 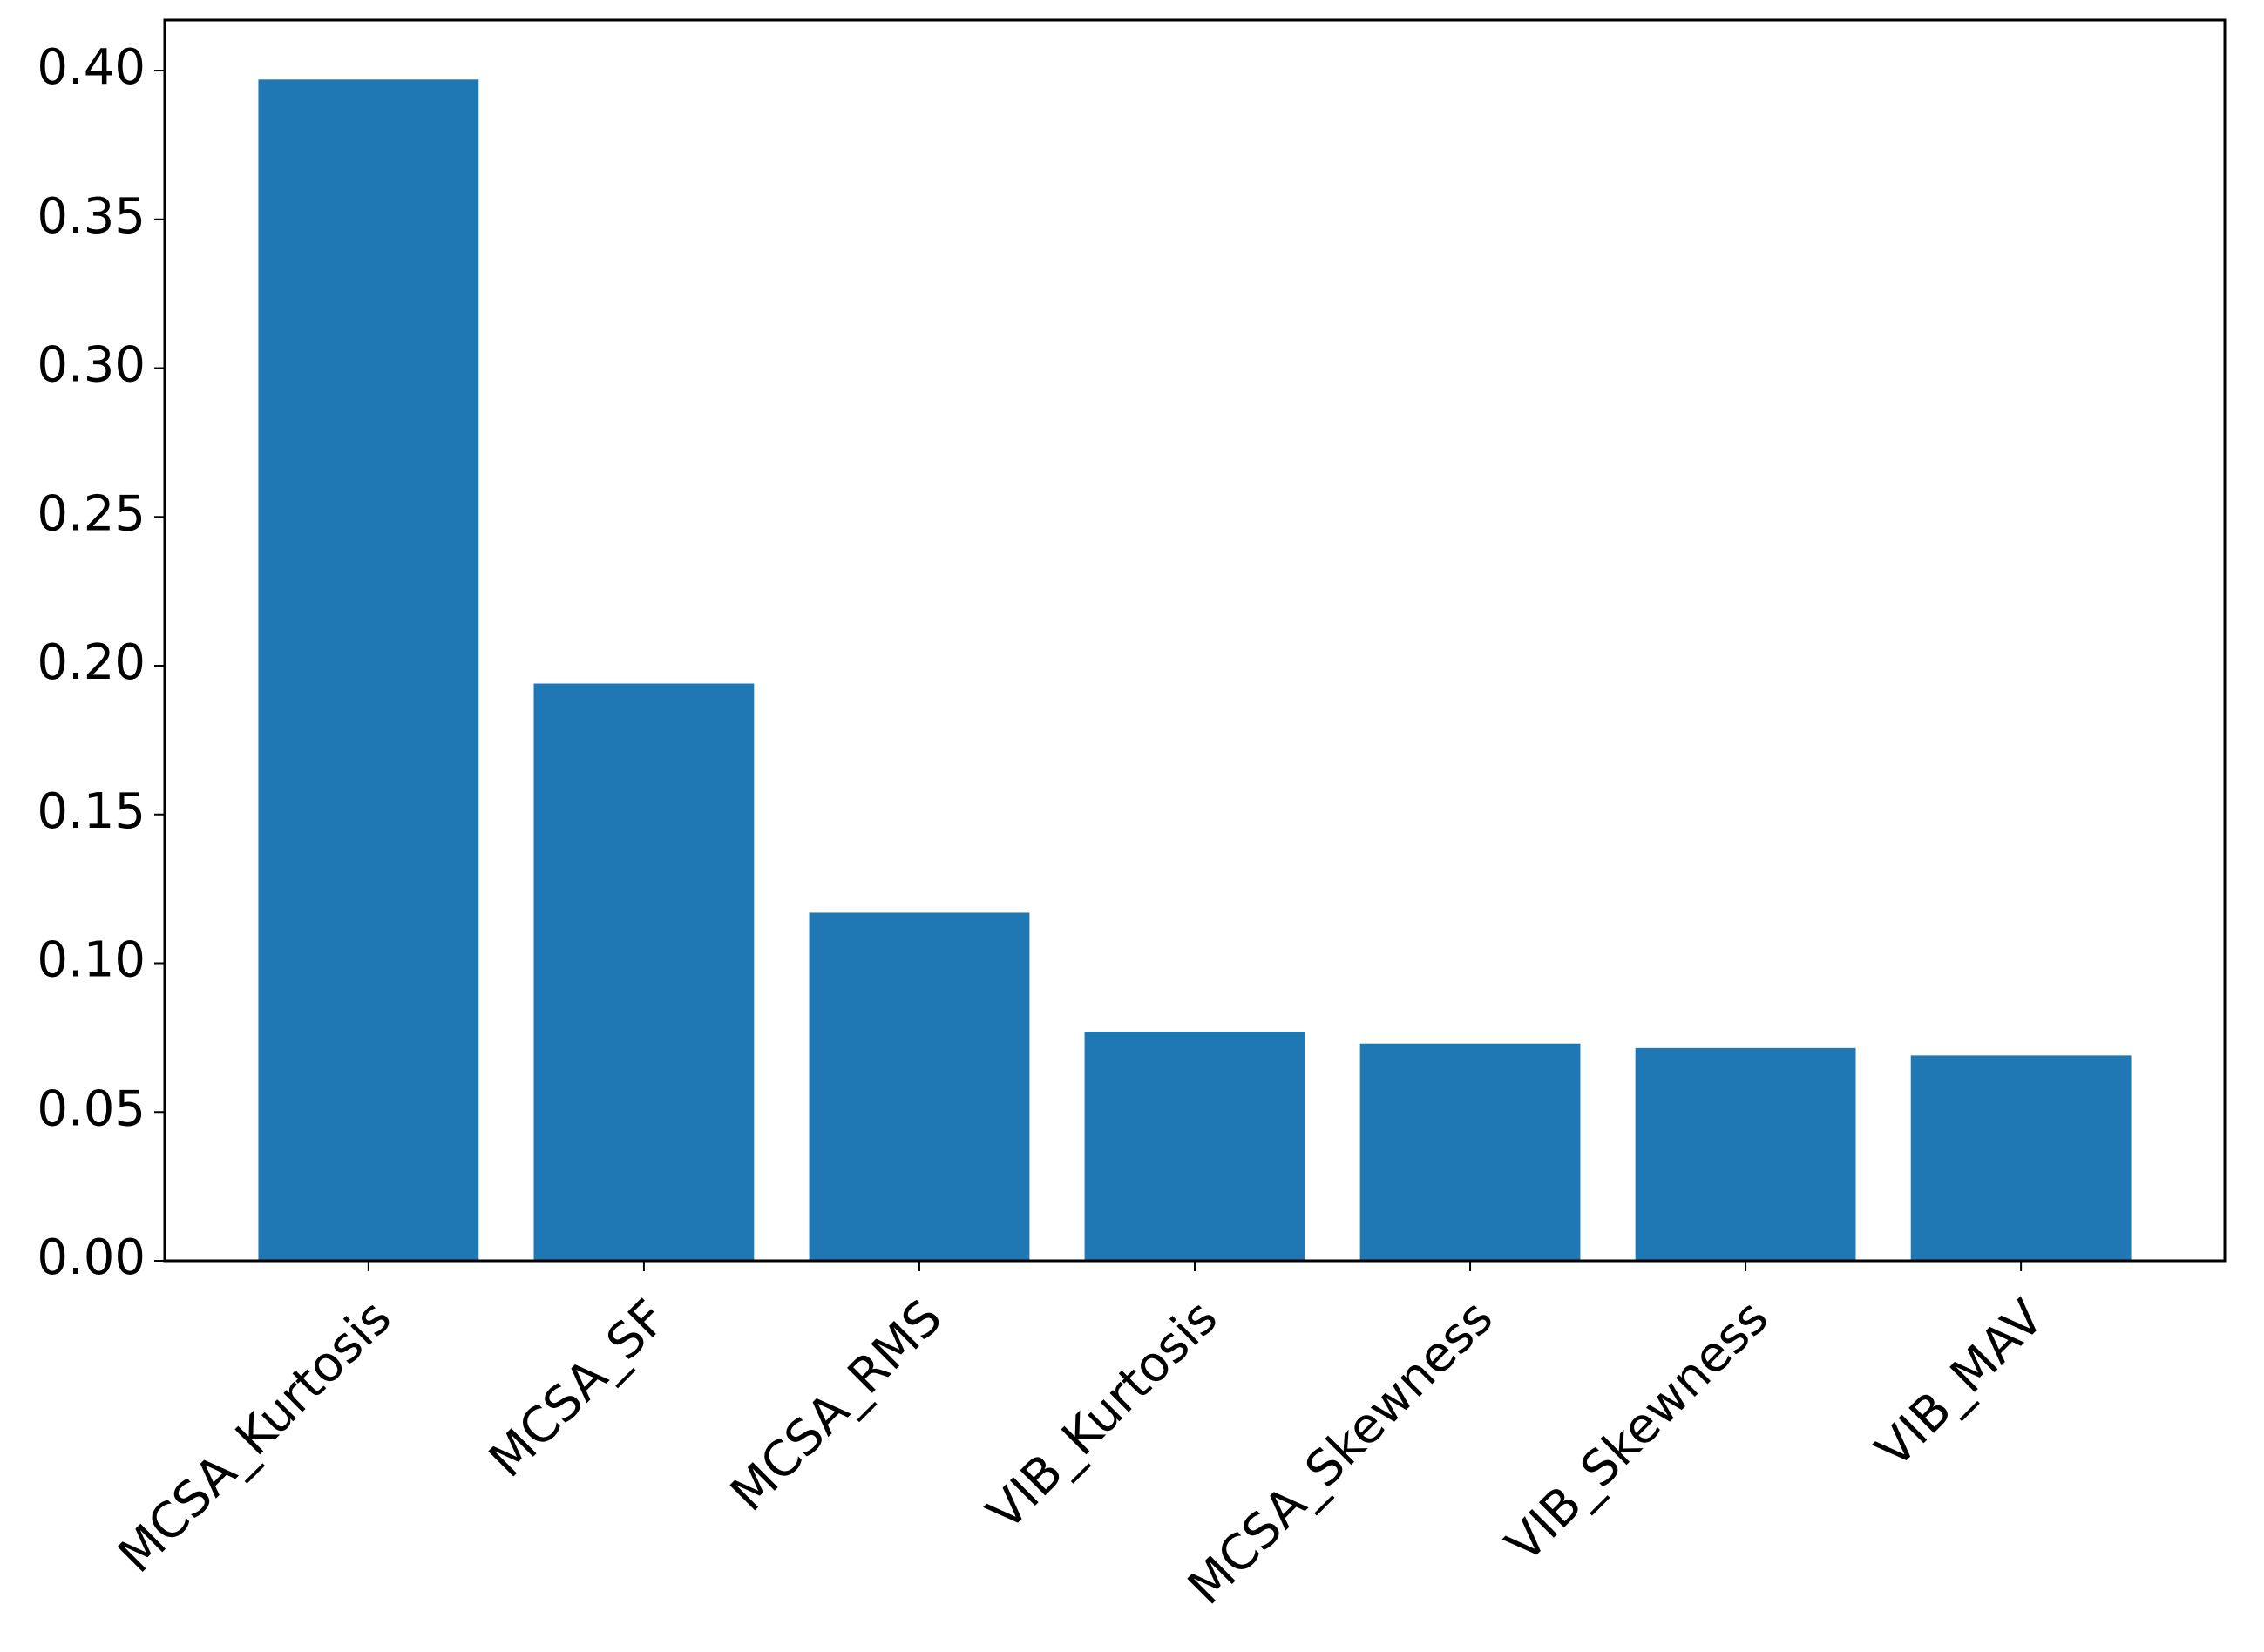 What do you see at coordinates (577, 1389) in the screenshot?
I see `x-tick-label: MCSA_SF` at bounding box center [577, 1389].